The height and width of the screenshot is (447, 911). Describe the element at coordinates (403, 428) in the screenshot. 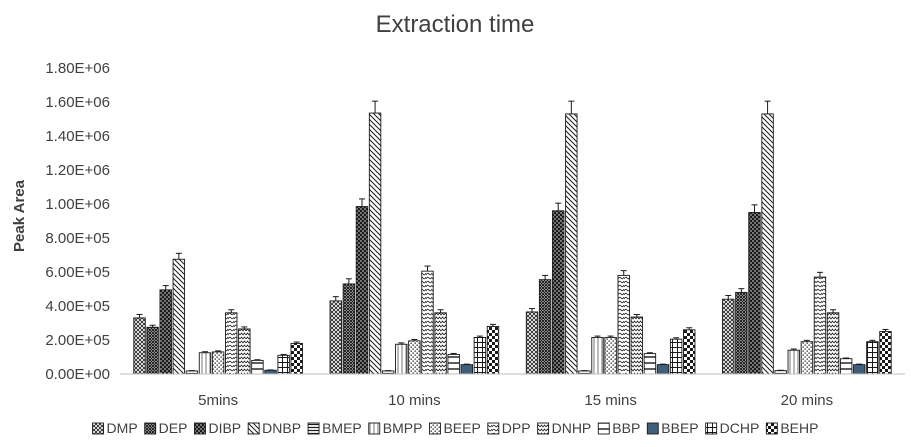

I see `legend-label: BMPP` at that location.